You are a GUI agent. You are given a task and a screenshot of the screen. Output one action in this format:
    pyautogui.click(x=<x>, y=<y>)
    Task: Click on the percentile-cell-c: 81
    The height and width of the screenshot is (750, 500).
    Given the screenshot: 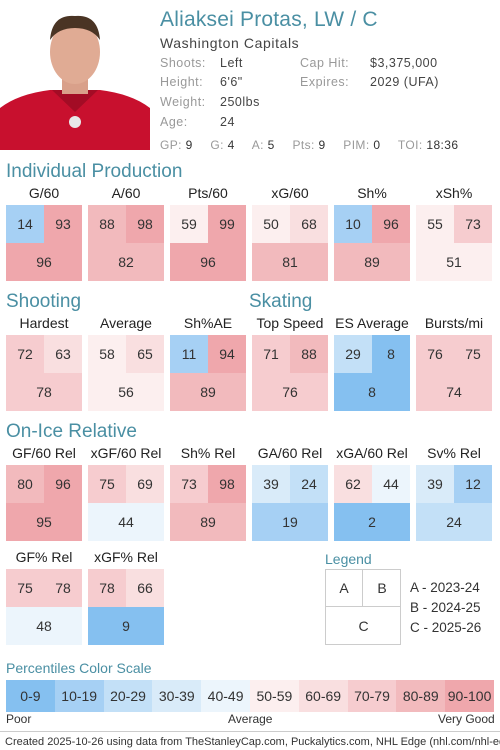 What is the action you would take?
    pyautogui.click(x=290, y=262)
    